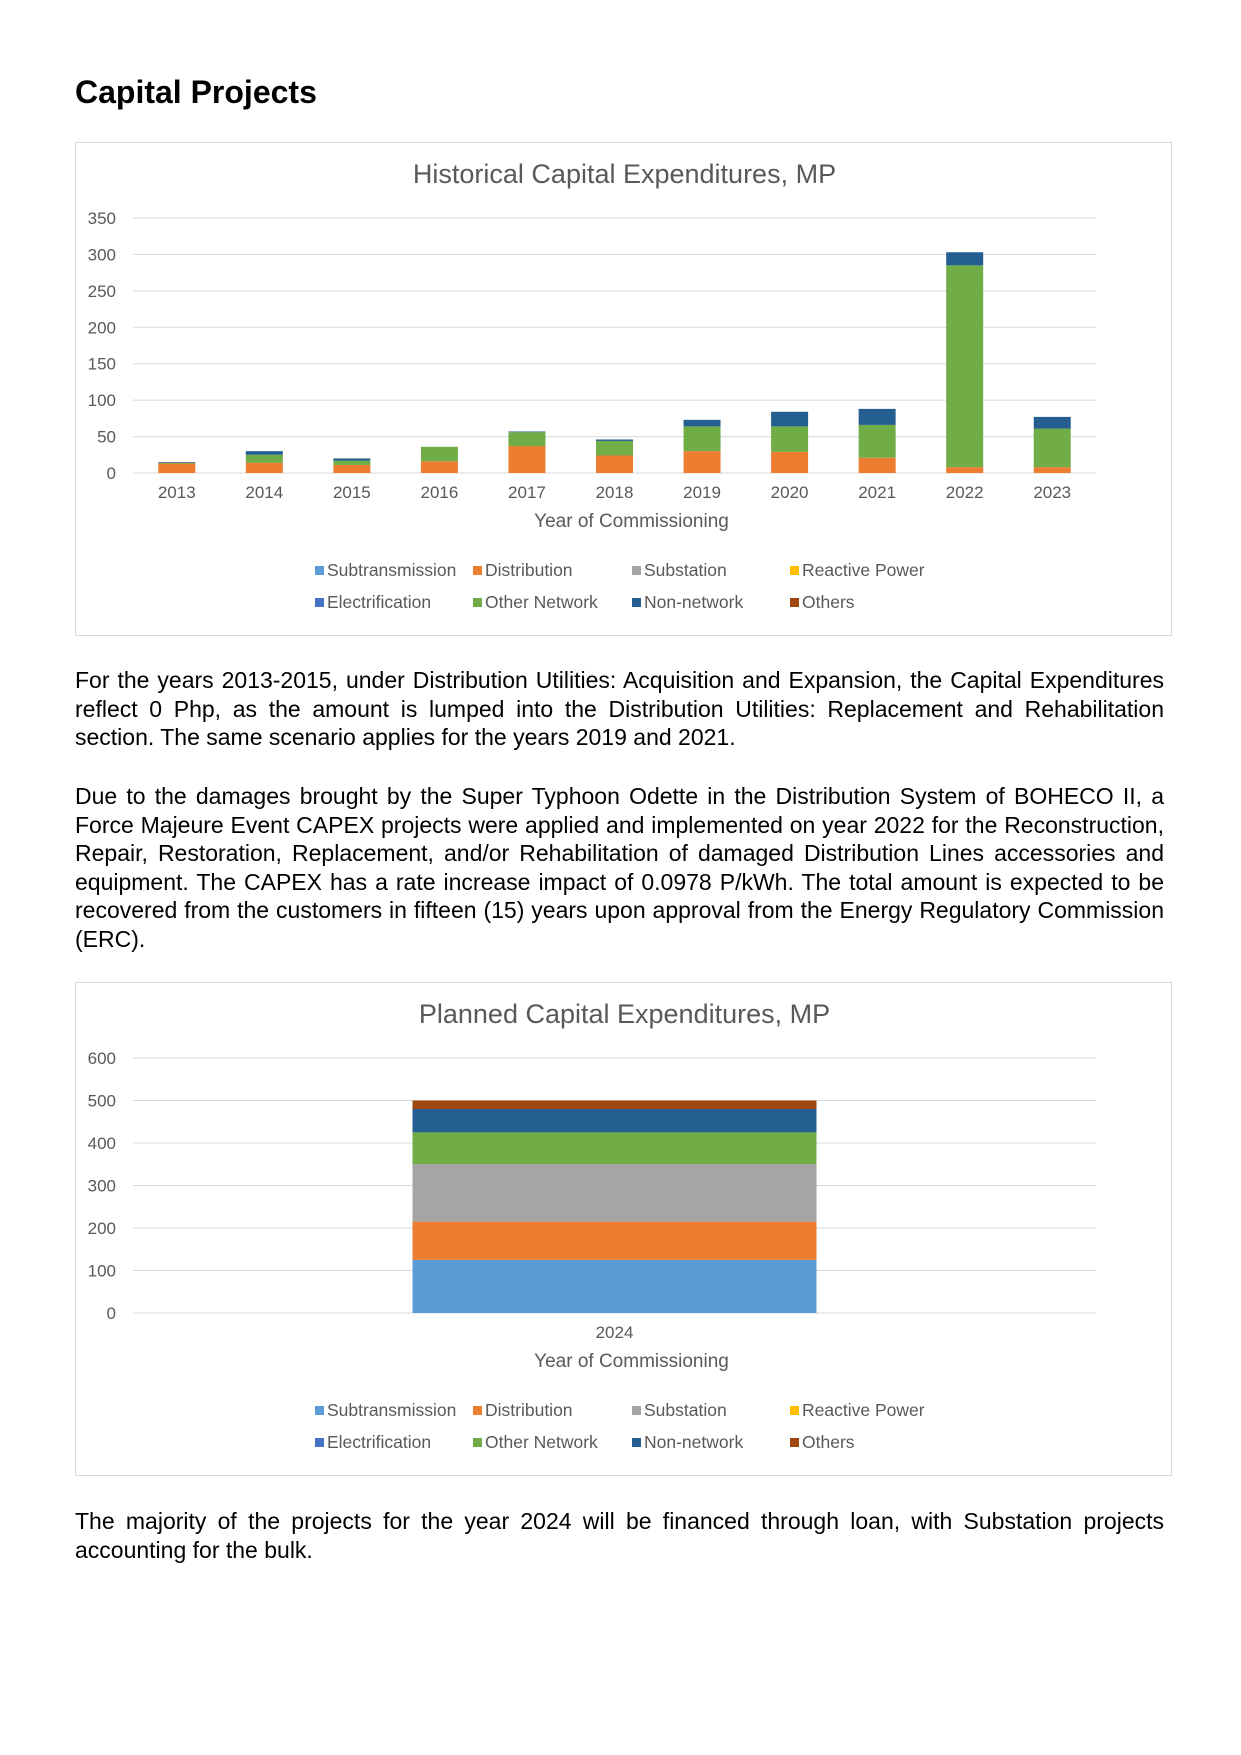 Image resolution: width=1241 pixels, height=1755 pixels. Describe the element at coordinates (102, 1058) in the screenshot. I see `y-tick-label-600: 600` at that location.